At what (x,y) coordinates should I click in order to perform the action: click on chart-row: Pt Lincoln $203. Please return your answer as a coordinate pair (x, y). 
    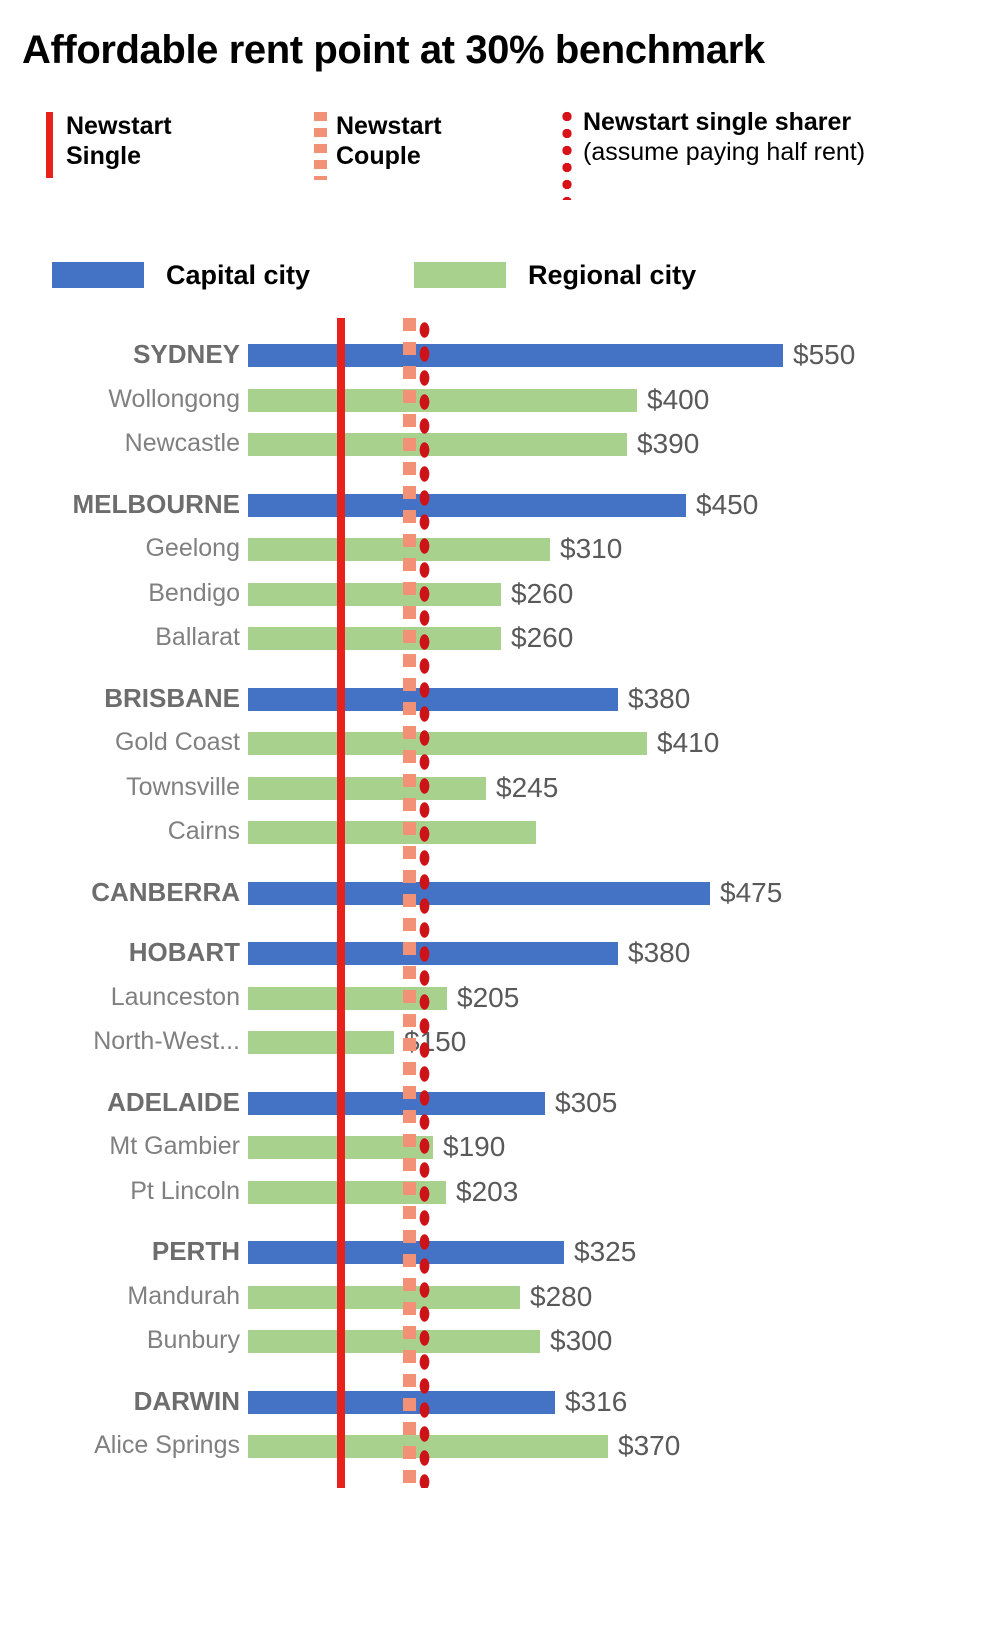
    Looking at the image, I should click on (500, 1191).